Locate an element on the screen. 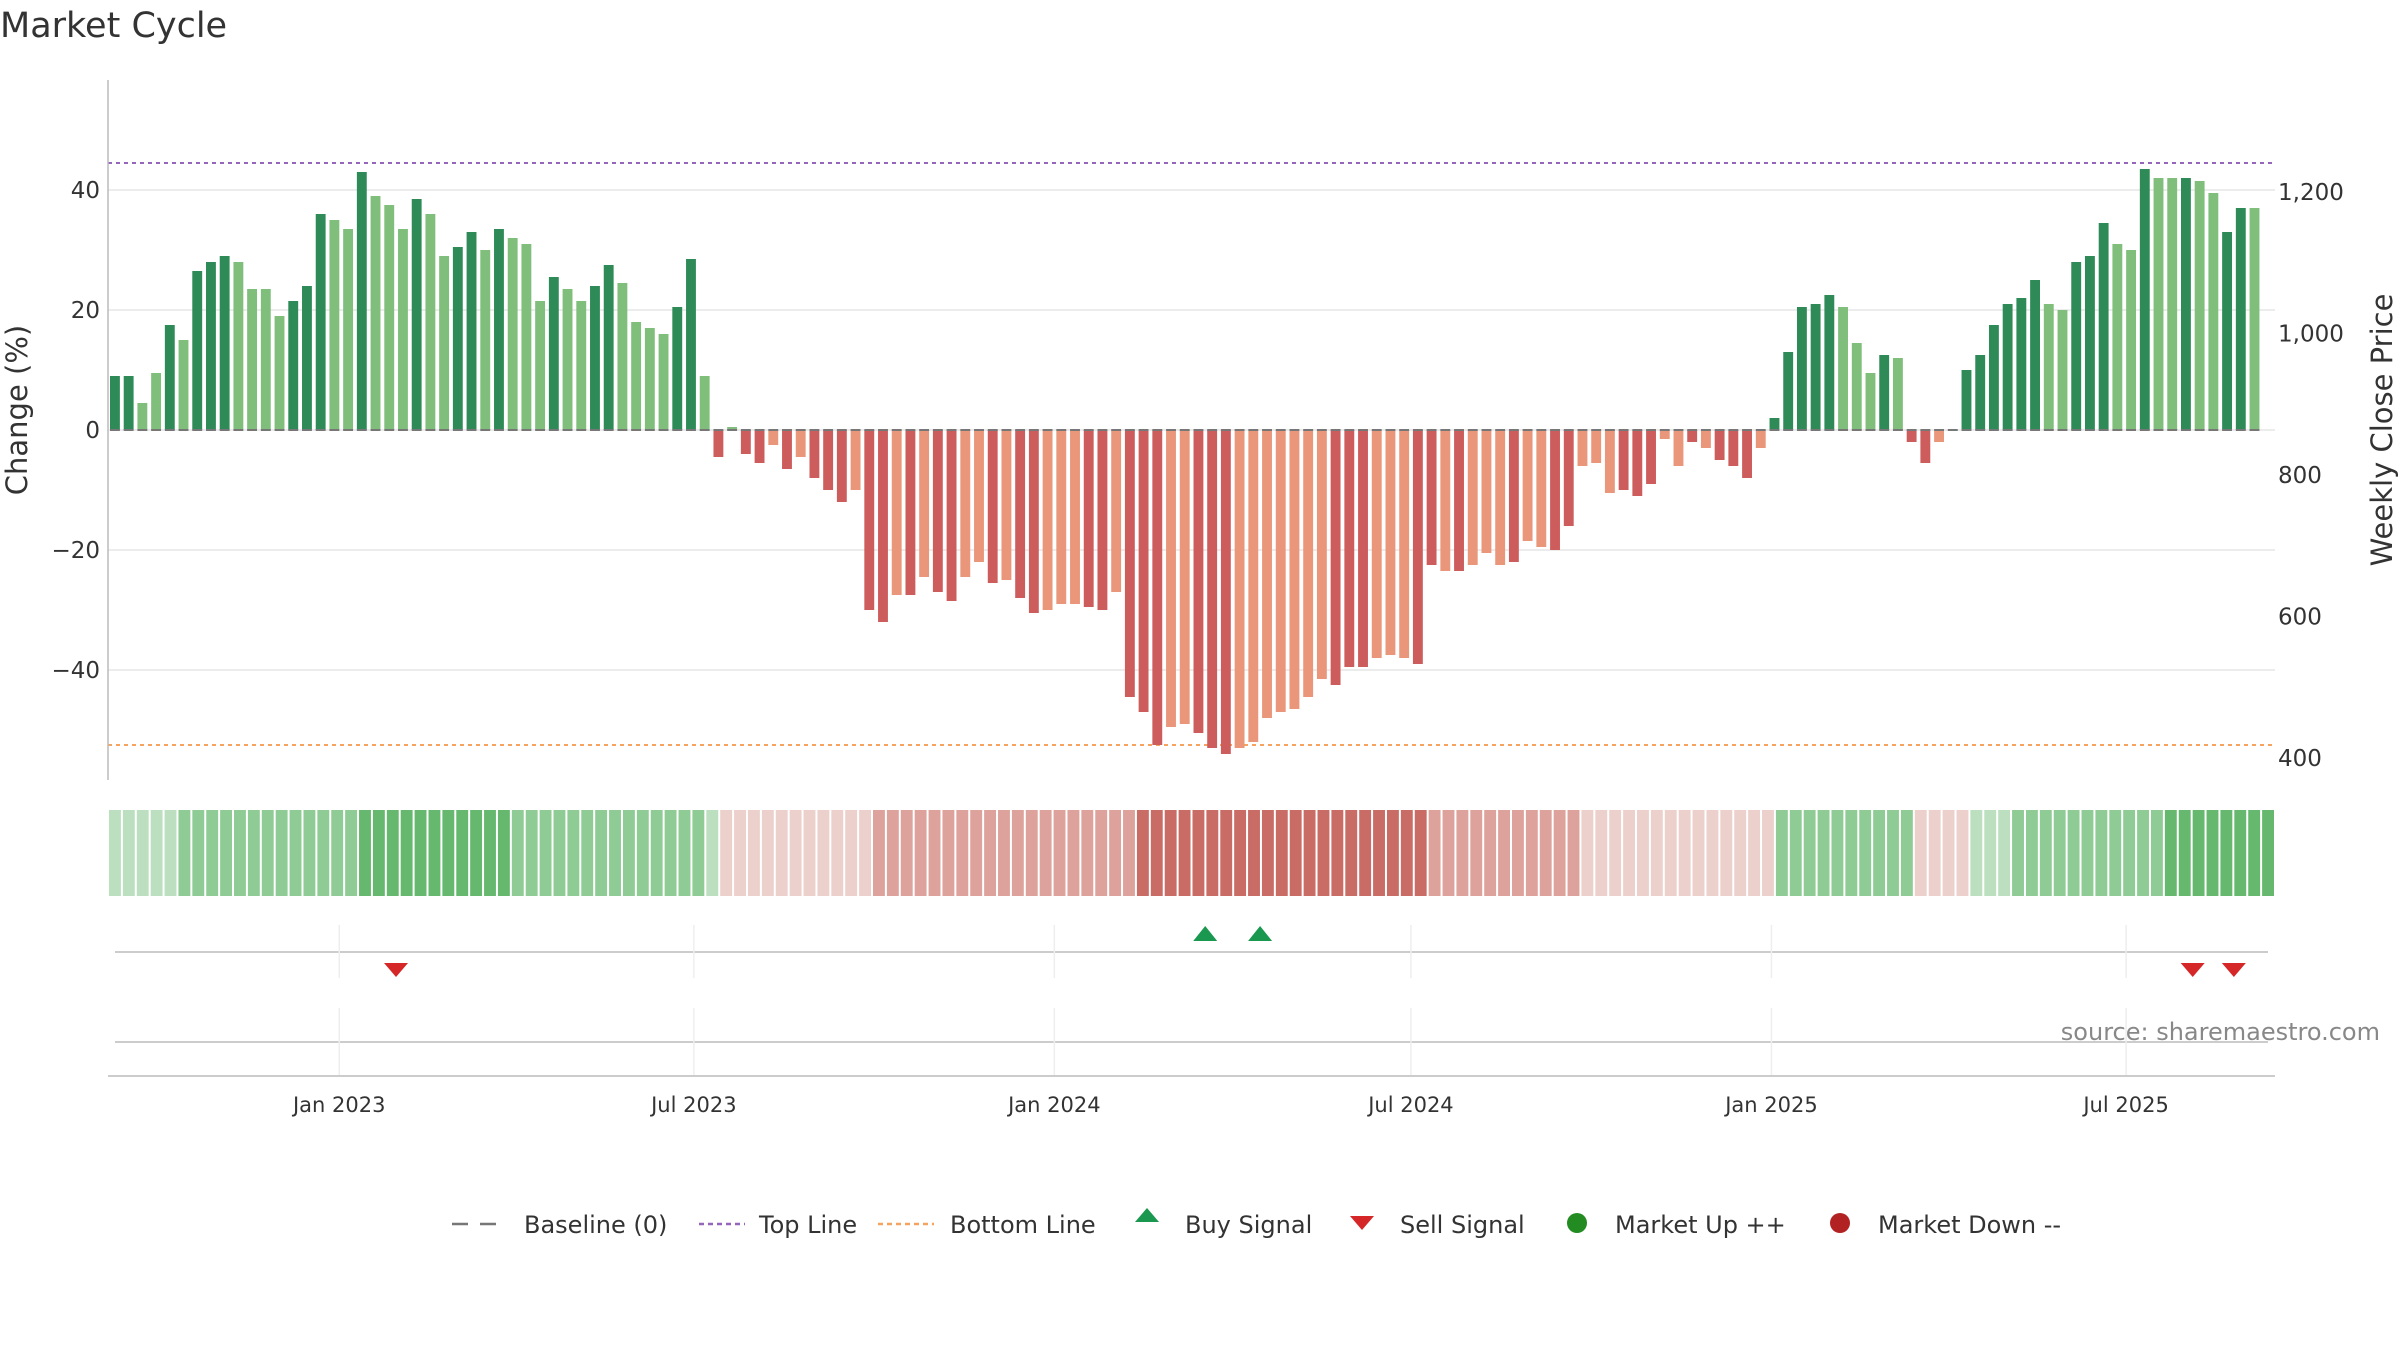  sell-signal-marker is located at coordinates (2233, 970).